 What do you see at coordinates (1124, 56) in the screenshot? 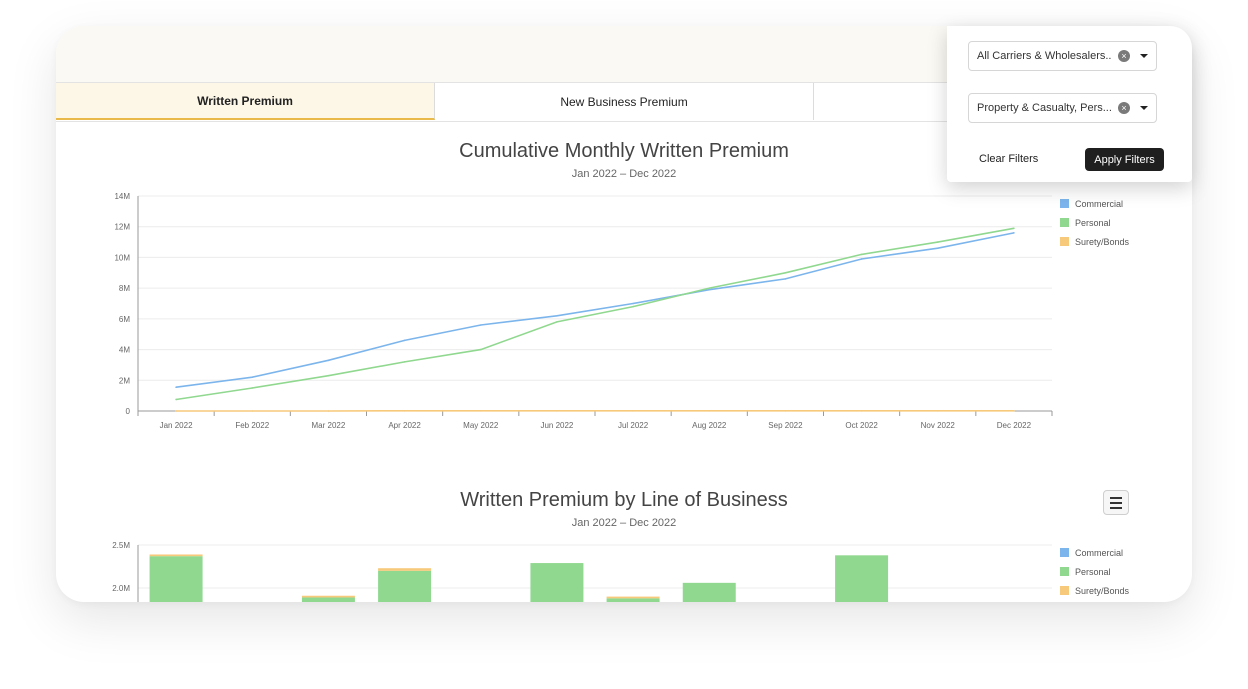
I see `clear-carriers-icon: ×` at bounding box center [1124, 56].